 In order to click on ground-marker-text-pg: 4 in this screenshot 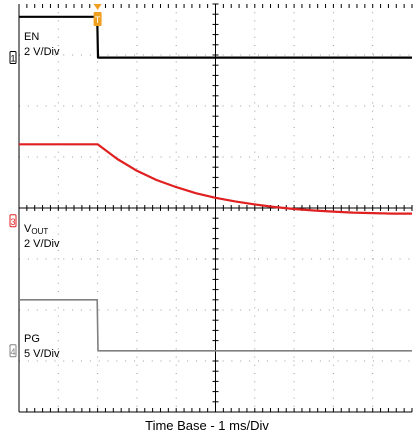, I will do `click(12, 352)`.